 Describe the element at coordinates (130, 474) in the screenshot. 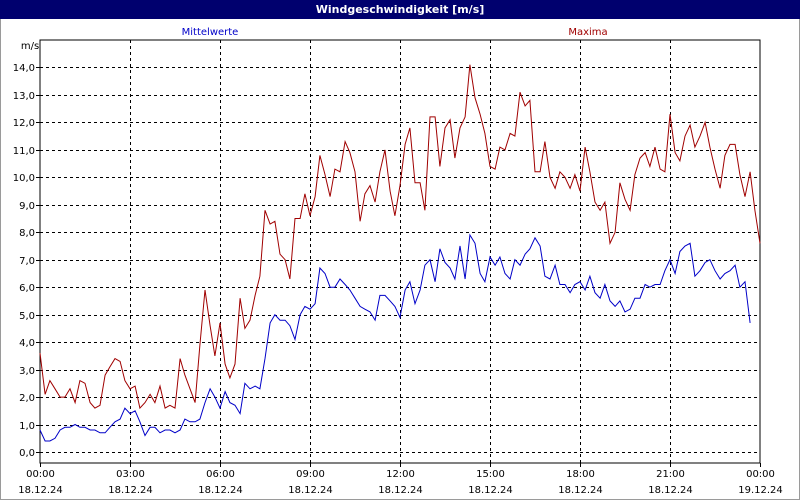

I see `x-tick-time-label: 03:00` at that location.